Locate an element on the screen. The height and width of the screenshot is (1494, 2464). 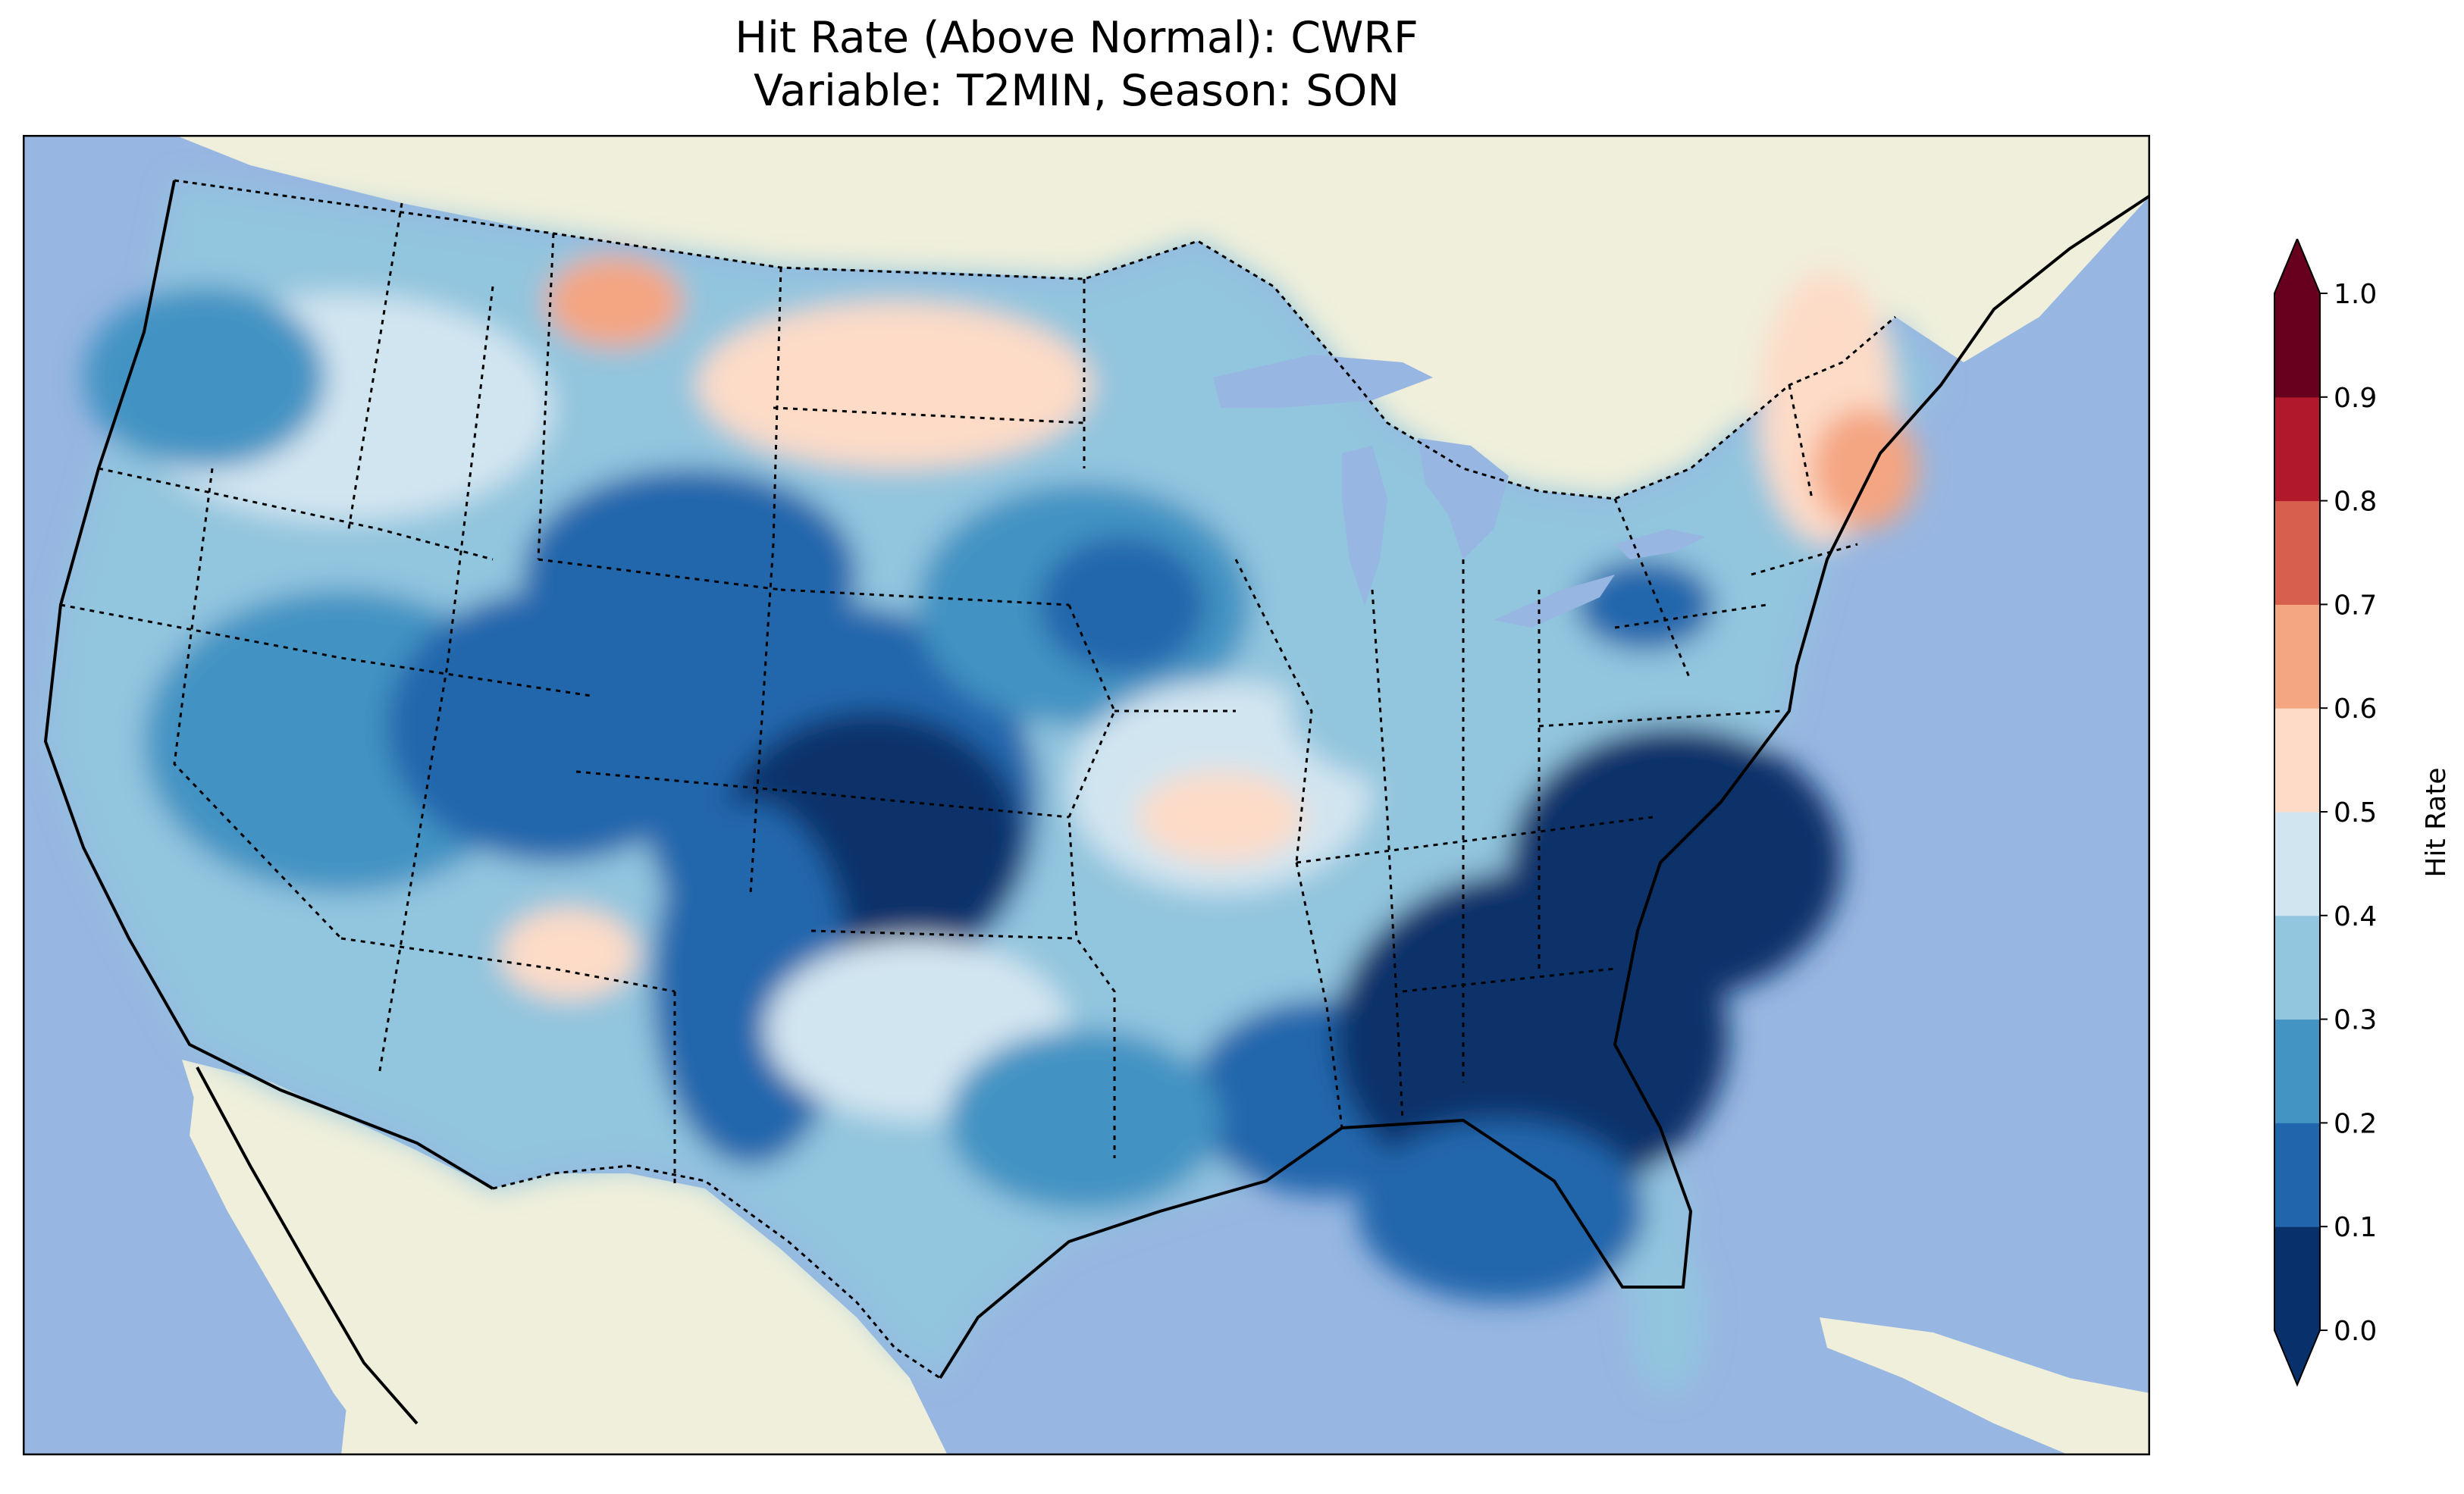
colorbar-tick-label: 0.7 is located at coordinates (2355, 605).